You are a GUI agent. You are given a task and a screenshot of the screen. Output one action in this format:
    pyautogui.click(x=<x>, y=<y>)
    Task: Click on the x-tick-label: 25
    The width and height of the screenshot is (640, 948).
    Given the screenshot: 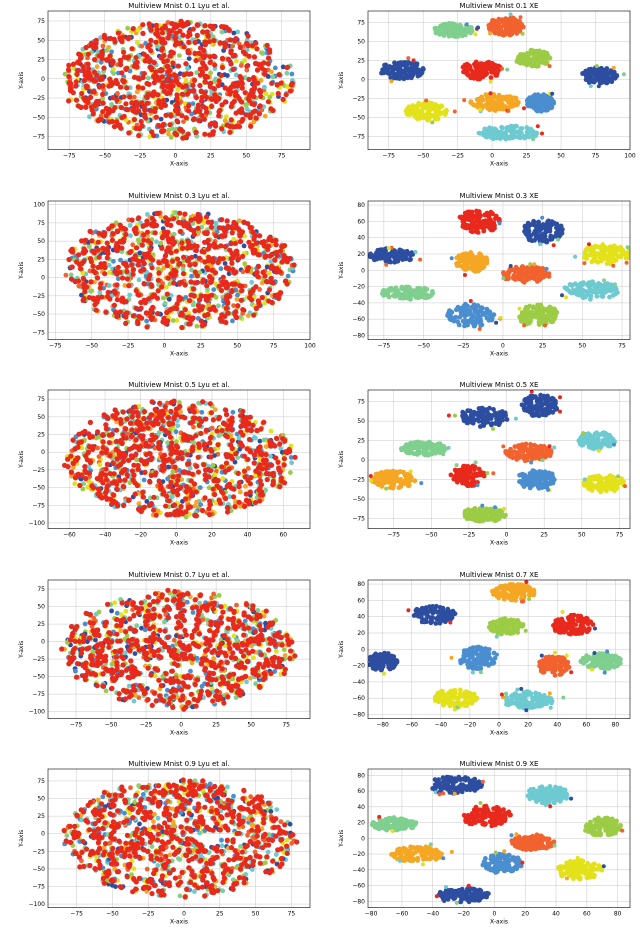 What is the action you would take?
    pyautogui.click(x=211, y=156)
    